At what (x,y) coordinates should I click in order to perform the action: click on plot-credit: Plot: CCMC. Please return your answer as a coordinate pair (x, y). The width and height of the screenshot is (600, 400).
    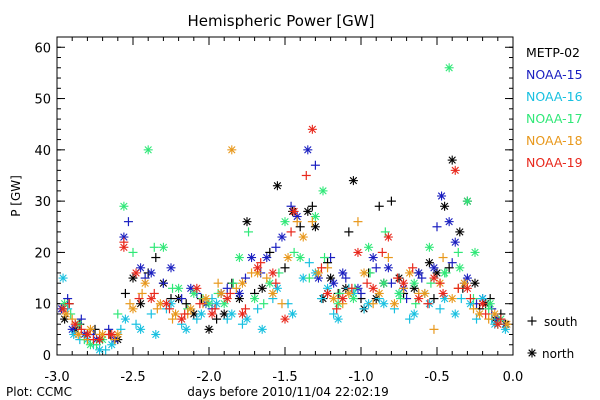
    Looking at the image, I should click on (39, 392).